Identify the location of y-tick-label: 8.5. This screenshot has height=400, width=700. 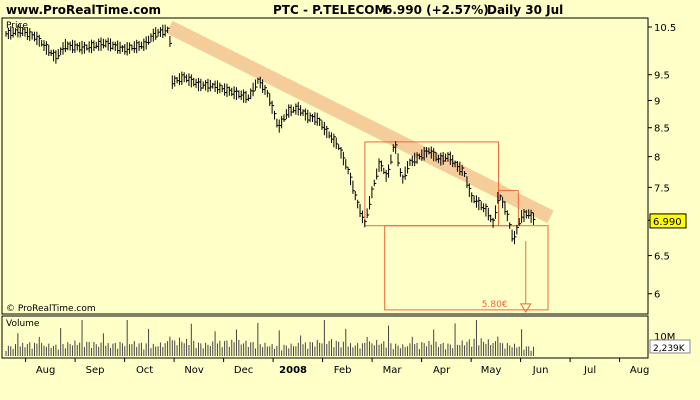
(662, 129).